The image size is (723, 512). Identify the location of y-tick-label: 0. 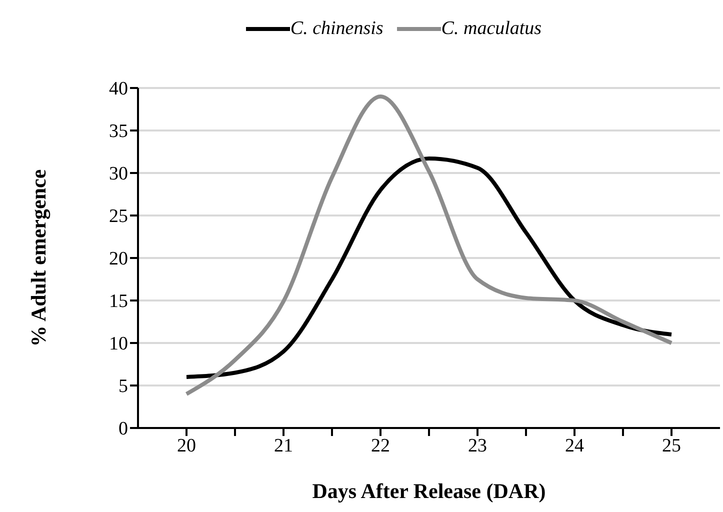
(123, 429).